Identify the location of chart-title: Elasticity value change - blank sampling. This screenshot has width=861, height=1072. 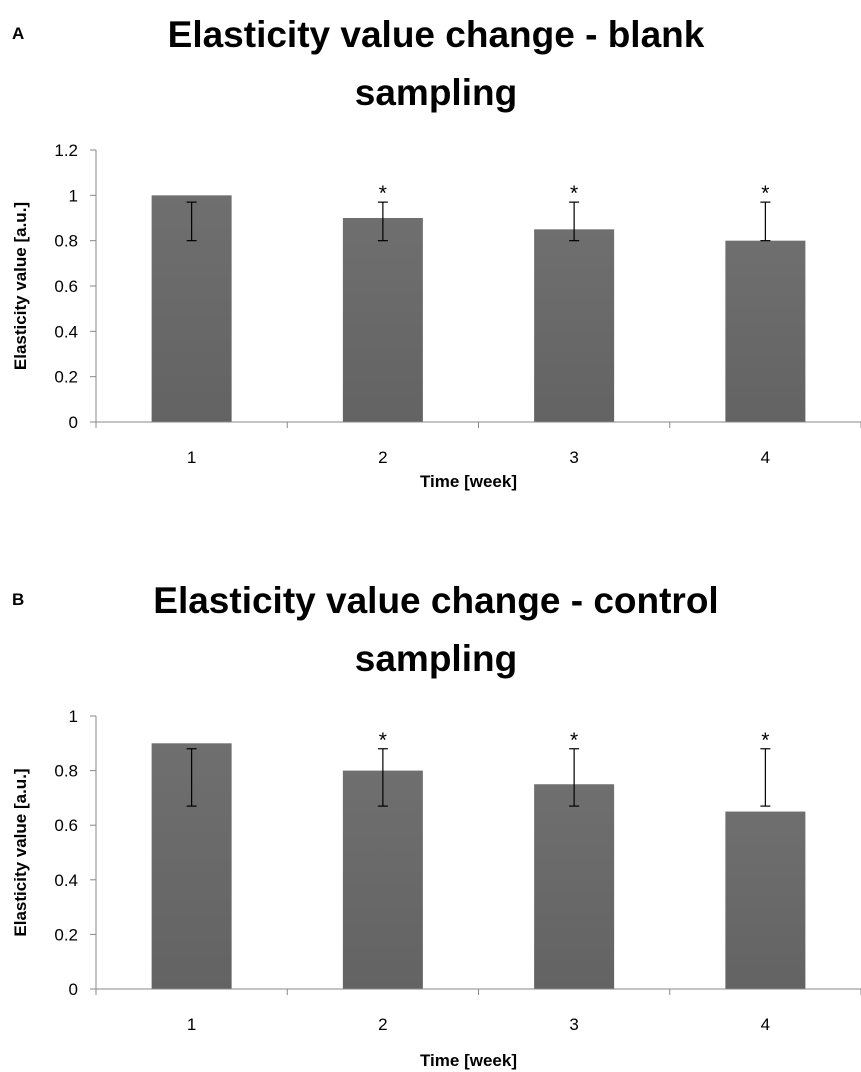
(436, 63).